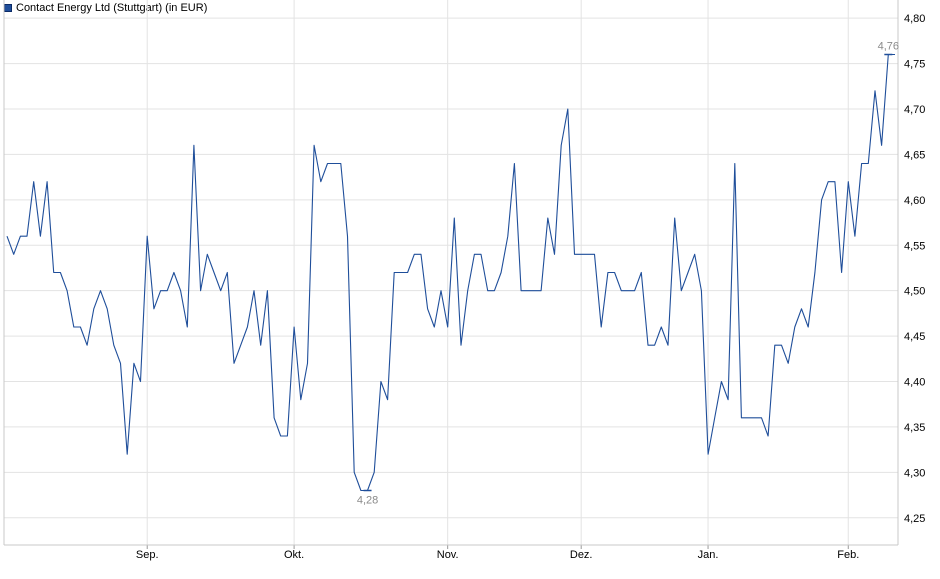 The image size is (940, 579). I want to click on y-tick-label: 4,25, so click(914, 519).